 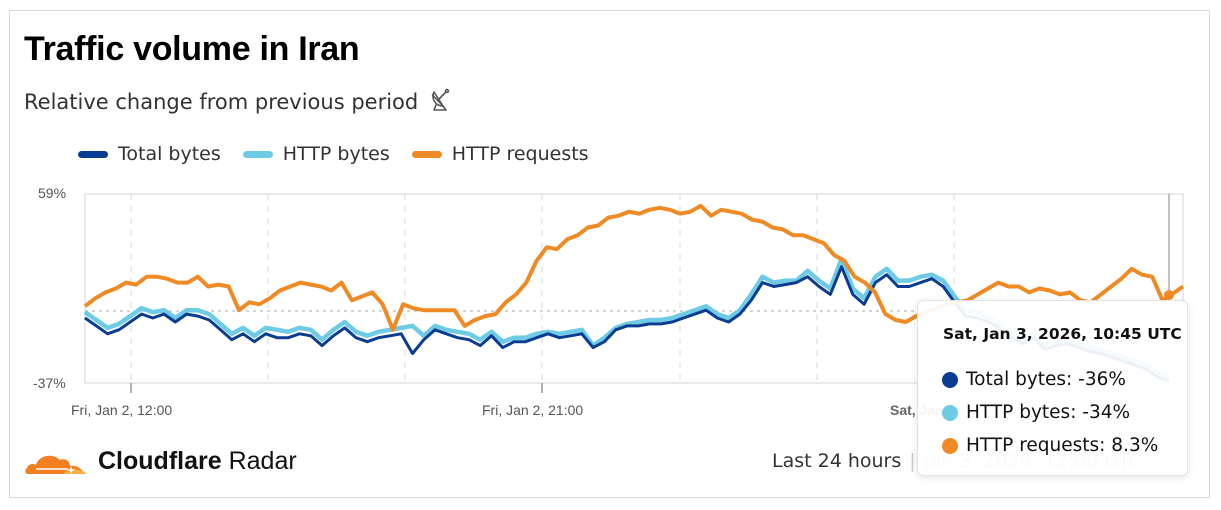 What do you see at coordinates (52, 193) in the screenshot?
I see `y-axis-max-label: 59%` at bounding box center [52, 193].